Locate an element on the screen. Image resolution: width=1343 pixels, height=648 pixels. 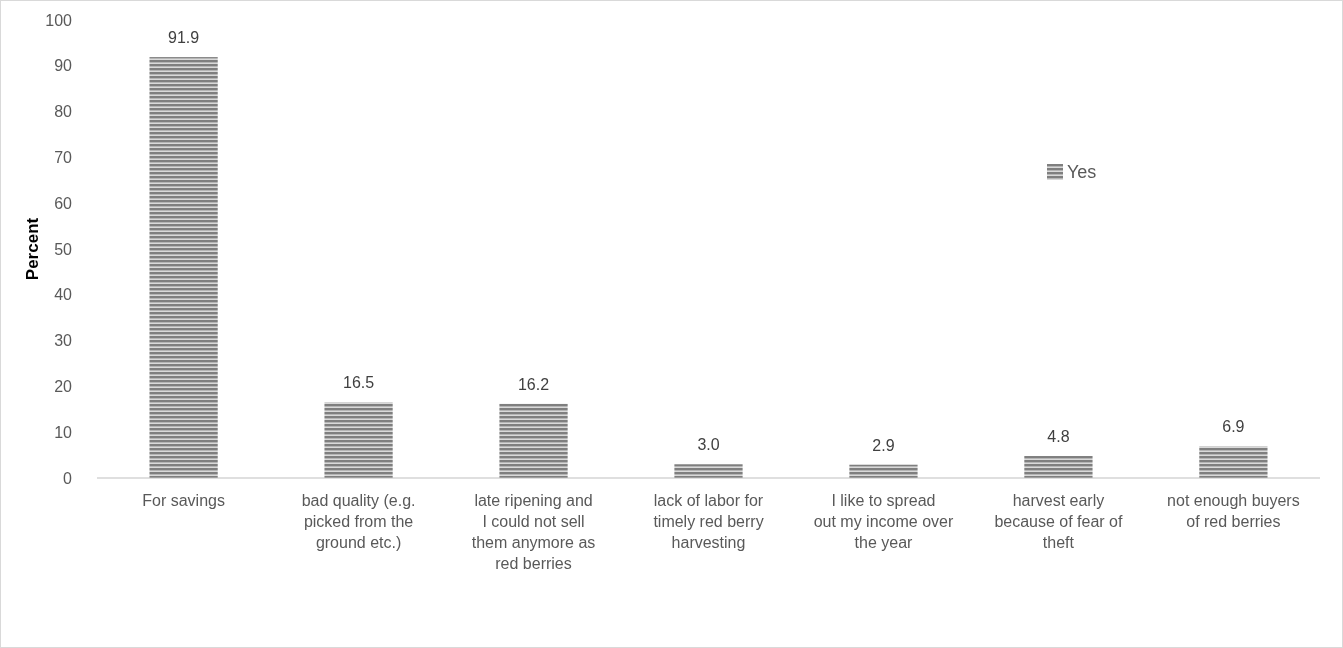
y-tick-label: 90 is located at coordinates (63, 66).